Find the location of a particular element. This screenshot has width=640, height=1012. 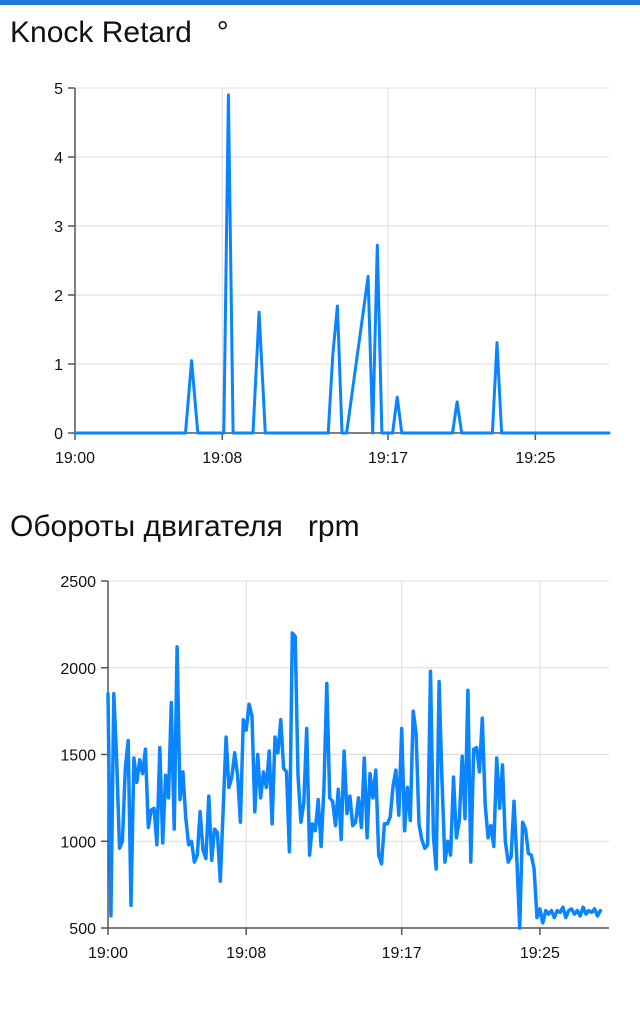

y-tick-label: 4 is located at coordinates (58, 158).